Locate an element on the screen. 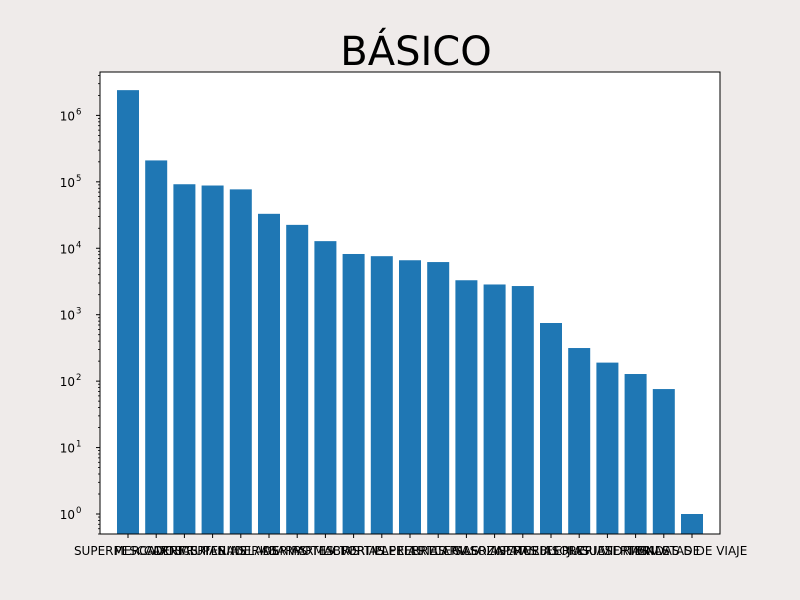  x-tick-label: MALETAS DE VIAJE is located at coordinates (692, 551).